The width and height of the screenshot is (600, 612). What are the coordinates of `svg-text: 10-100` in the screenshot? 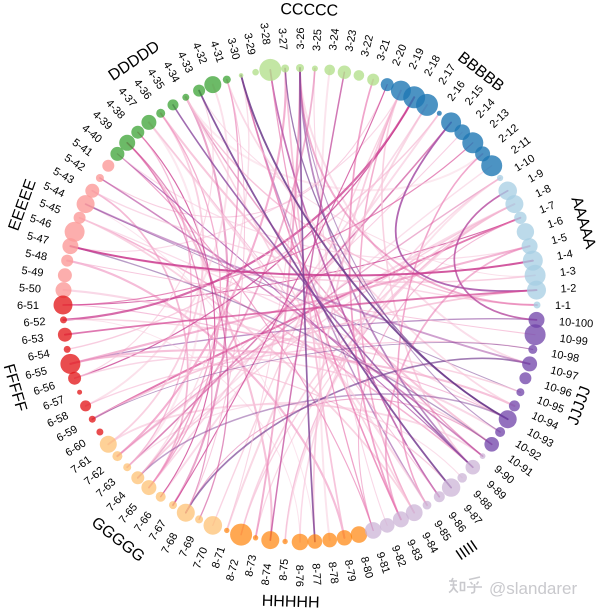 It's located at (576, 323).